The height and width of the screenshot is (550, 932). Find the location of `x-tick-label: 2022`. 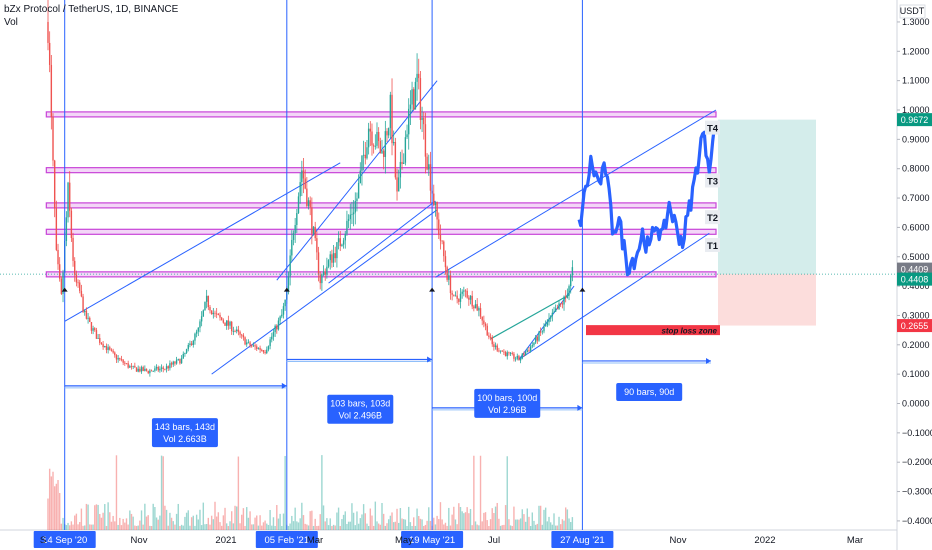

x-tick-label: 2022 is located at coordinates (764, 540).